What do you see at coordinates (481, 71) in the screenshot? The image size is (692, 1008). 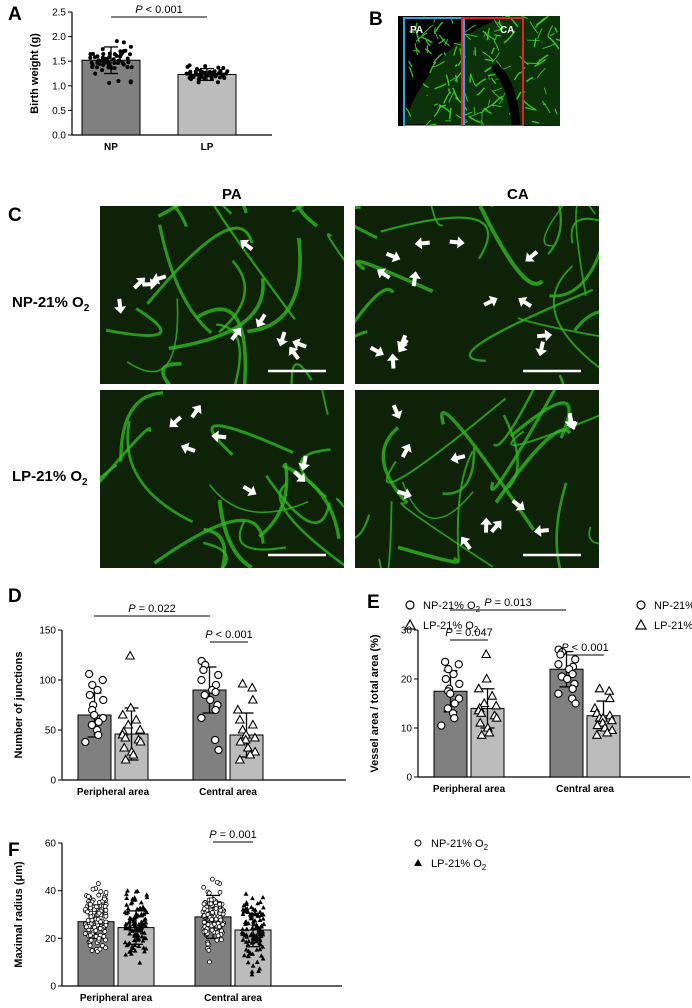 I see `retina-tissue` at bounding box center [481, 71].